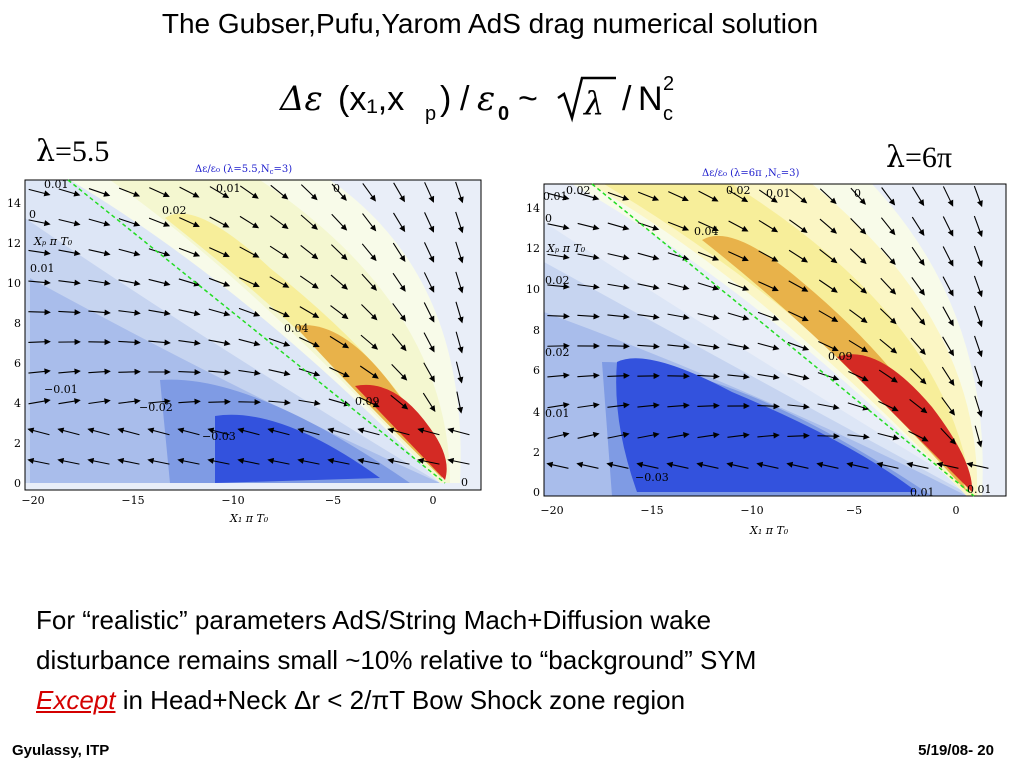 The width and height of the screenshot is (1024, 768). Describe the element at coordinates (61, 750) in the screenshot. I see `footer-author: Gyulassy, ITP` at that location.